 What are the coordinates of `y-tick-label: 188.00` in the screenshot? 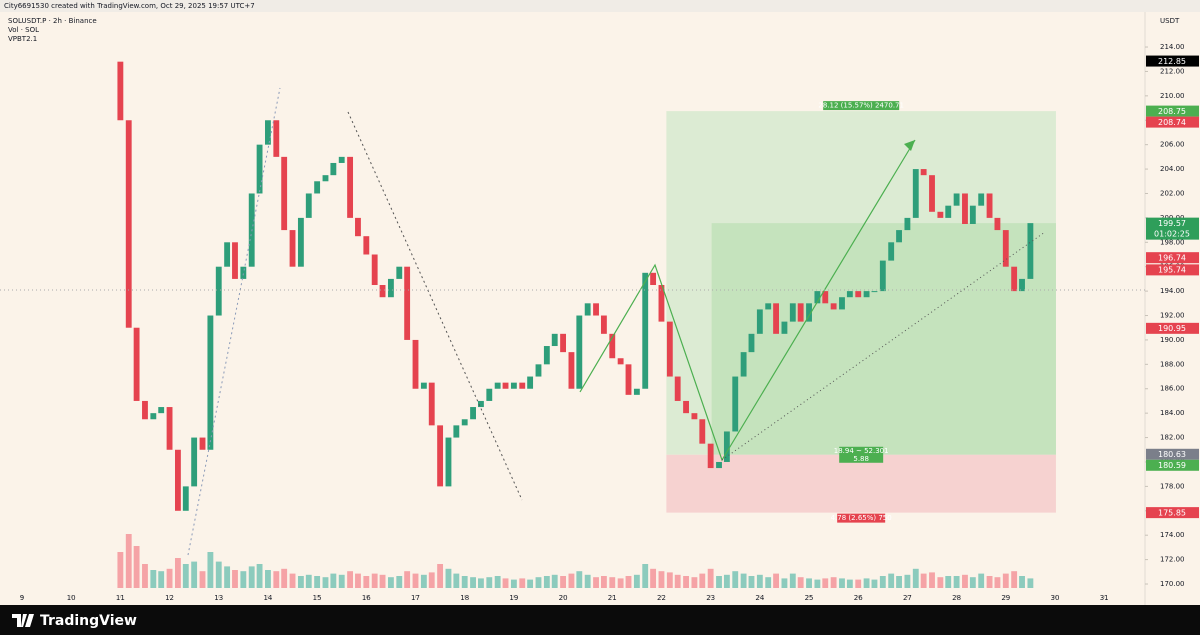 It's located at (1172, 364).